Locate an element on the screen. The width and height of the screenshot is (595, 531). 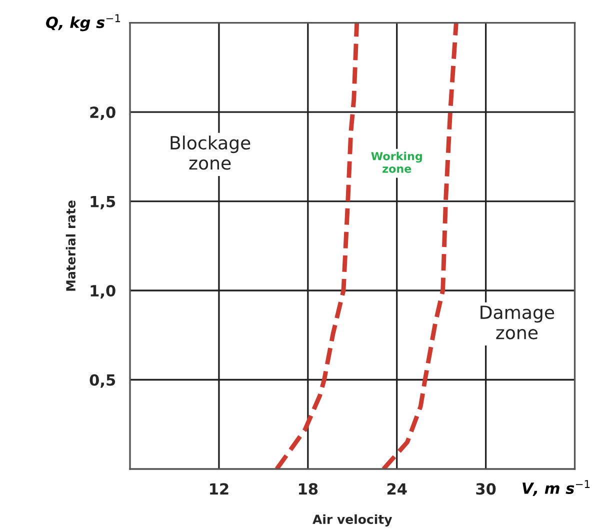
y-tick-label: 0,5 is located at coordinates (103, 381).